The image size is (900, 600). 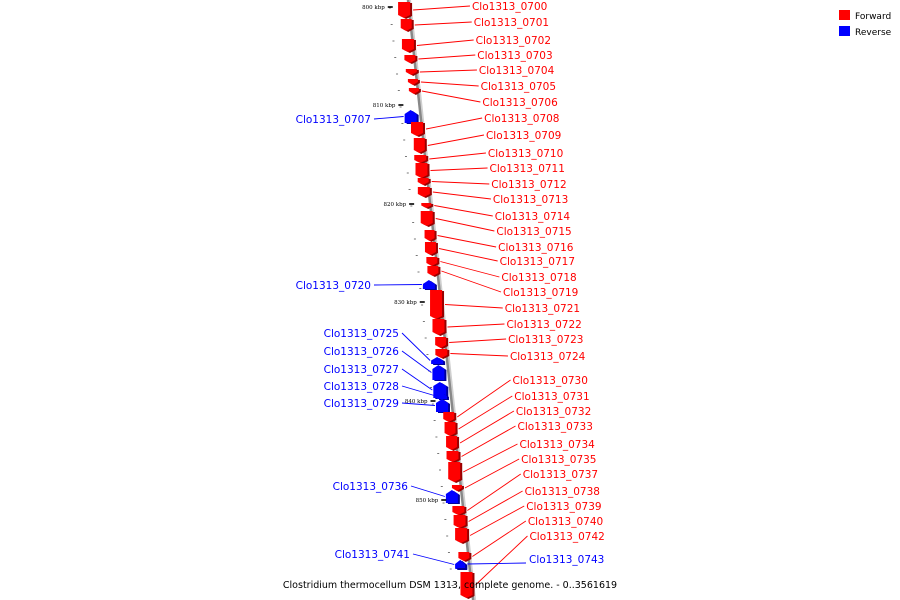 I want to click on gene-label-Clo1313_0726: Clo1313_0726, so click(x=362, y=352).